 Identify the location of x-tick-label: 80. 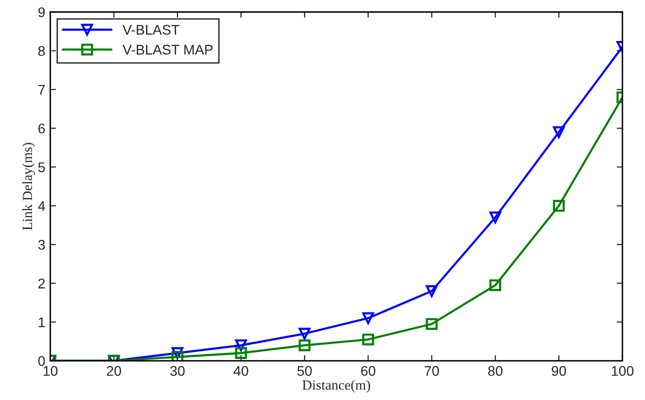
(495, 371).